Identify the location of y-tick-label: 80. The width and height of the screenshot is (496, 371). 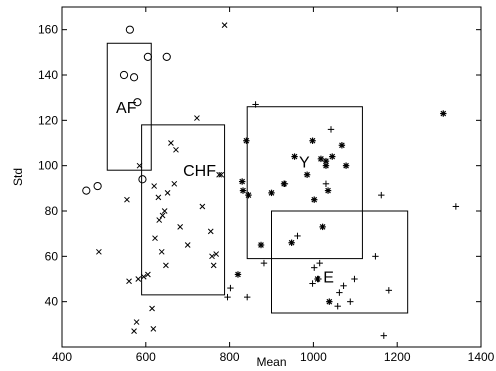
(52, 211).